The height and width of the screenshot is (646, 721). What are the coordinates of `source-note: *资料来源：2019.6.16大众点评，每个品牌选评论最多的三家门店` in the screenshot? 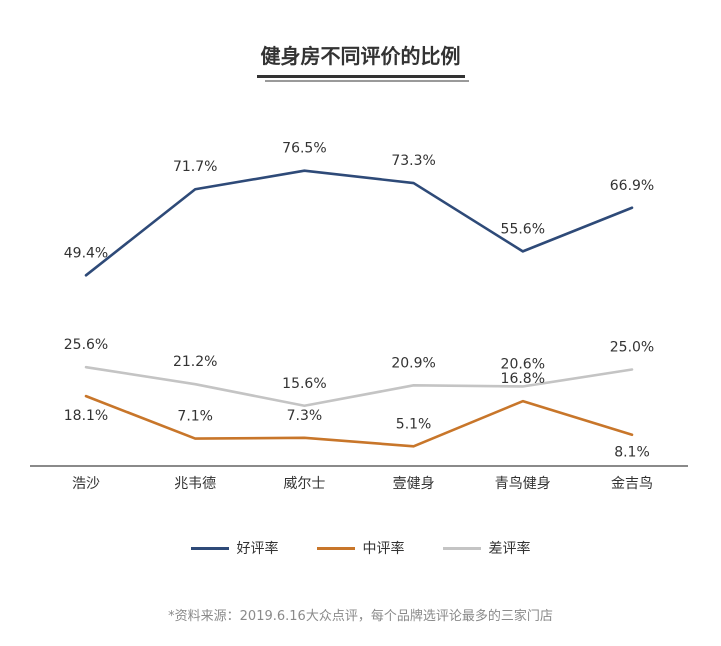 It's located at (360, 616).